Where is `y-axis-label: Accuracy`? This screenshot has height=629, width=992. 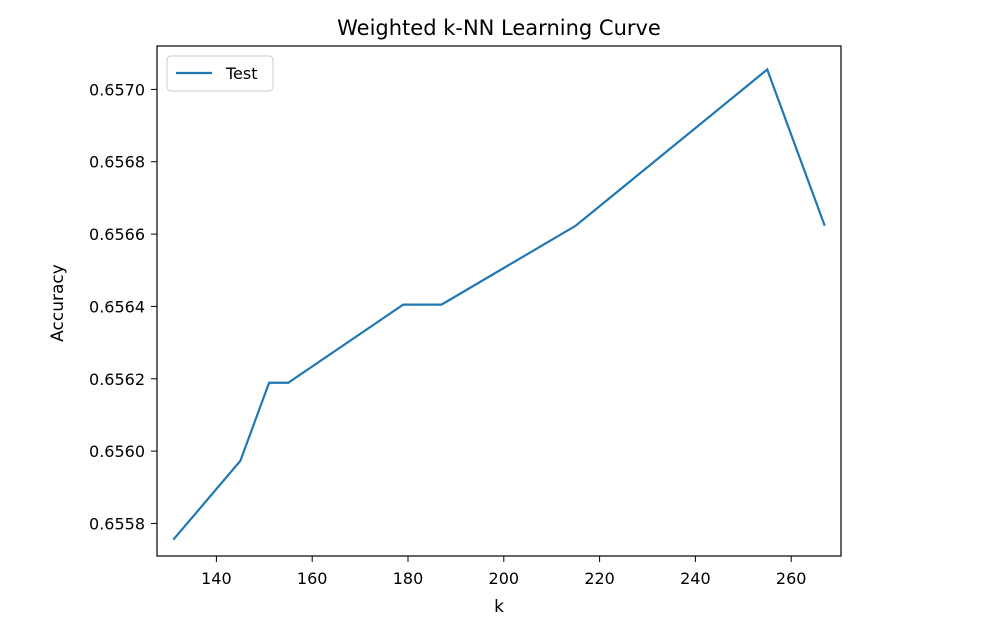
y-axis-label: Accuracy is located at coordinates (58, 303).